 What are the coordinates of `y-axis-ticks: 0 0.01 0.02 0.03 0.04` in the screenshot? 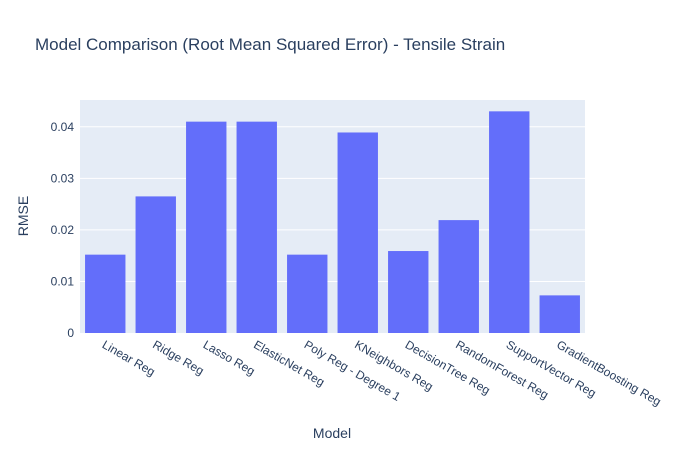 It's located at (63, 230).